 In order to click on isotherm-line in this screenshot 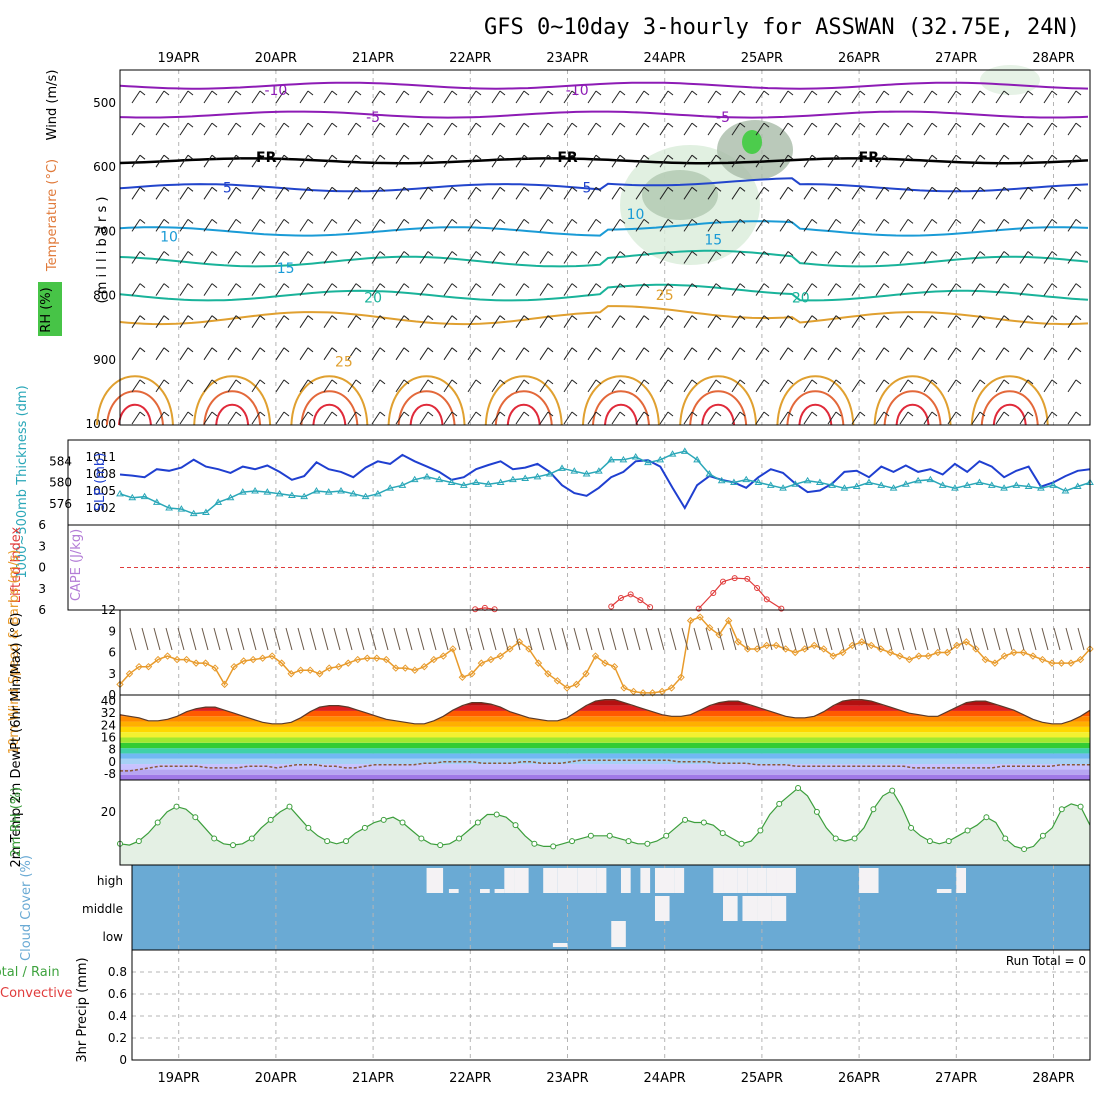, I will do `click(604, 85)`.